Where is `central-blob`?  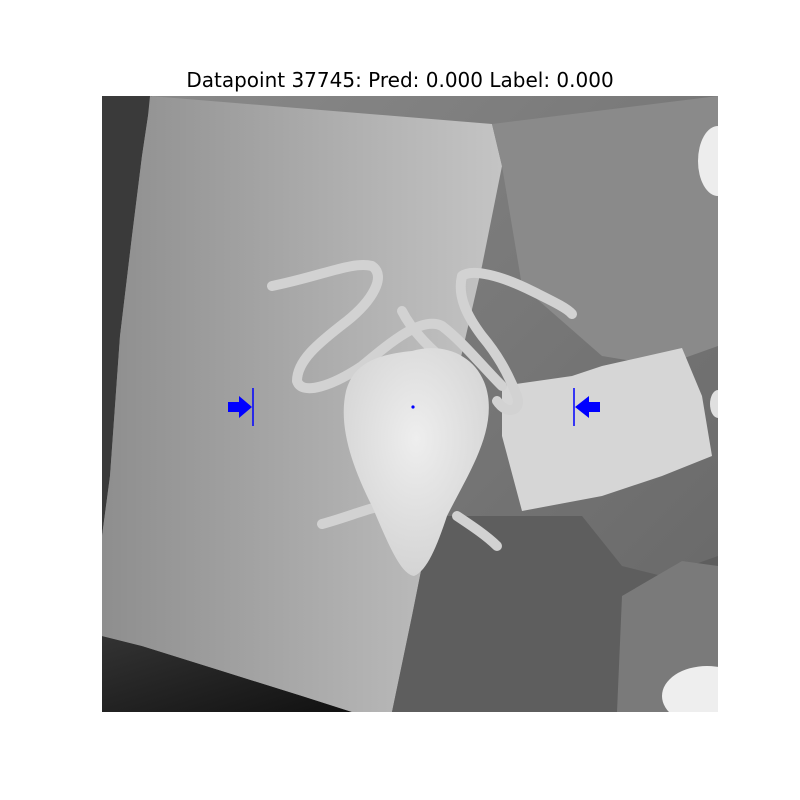 central-blob is located at coordinates (416, 462).